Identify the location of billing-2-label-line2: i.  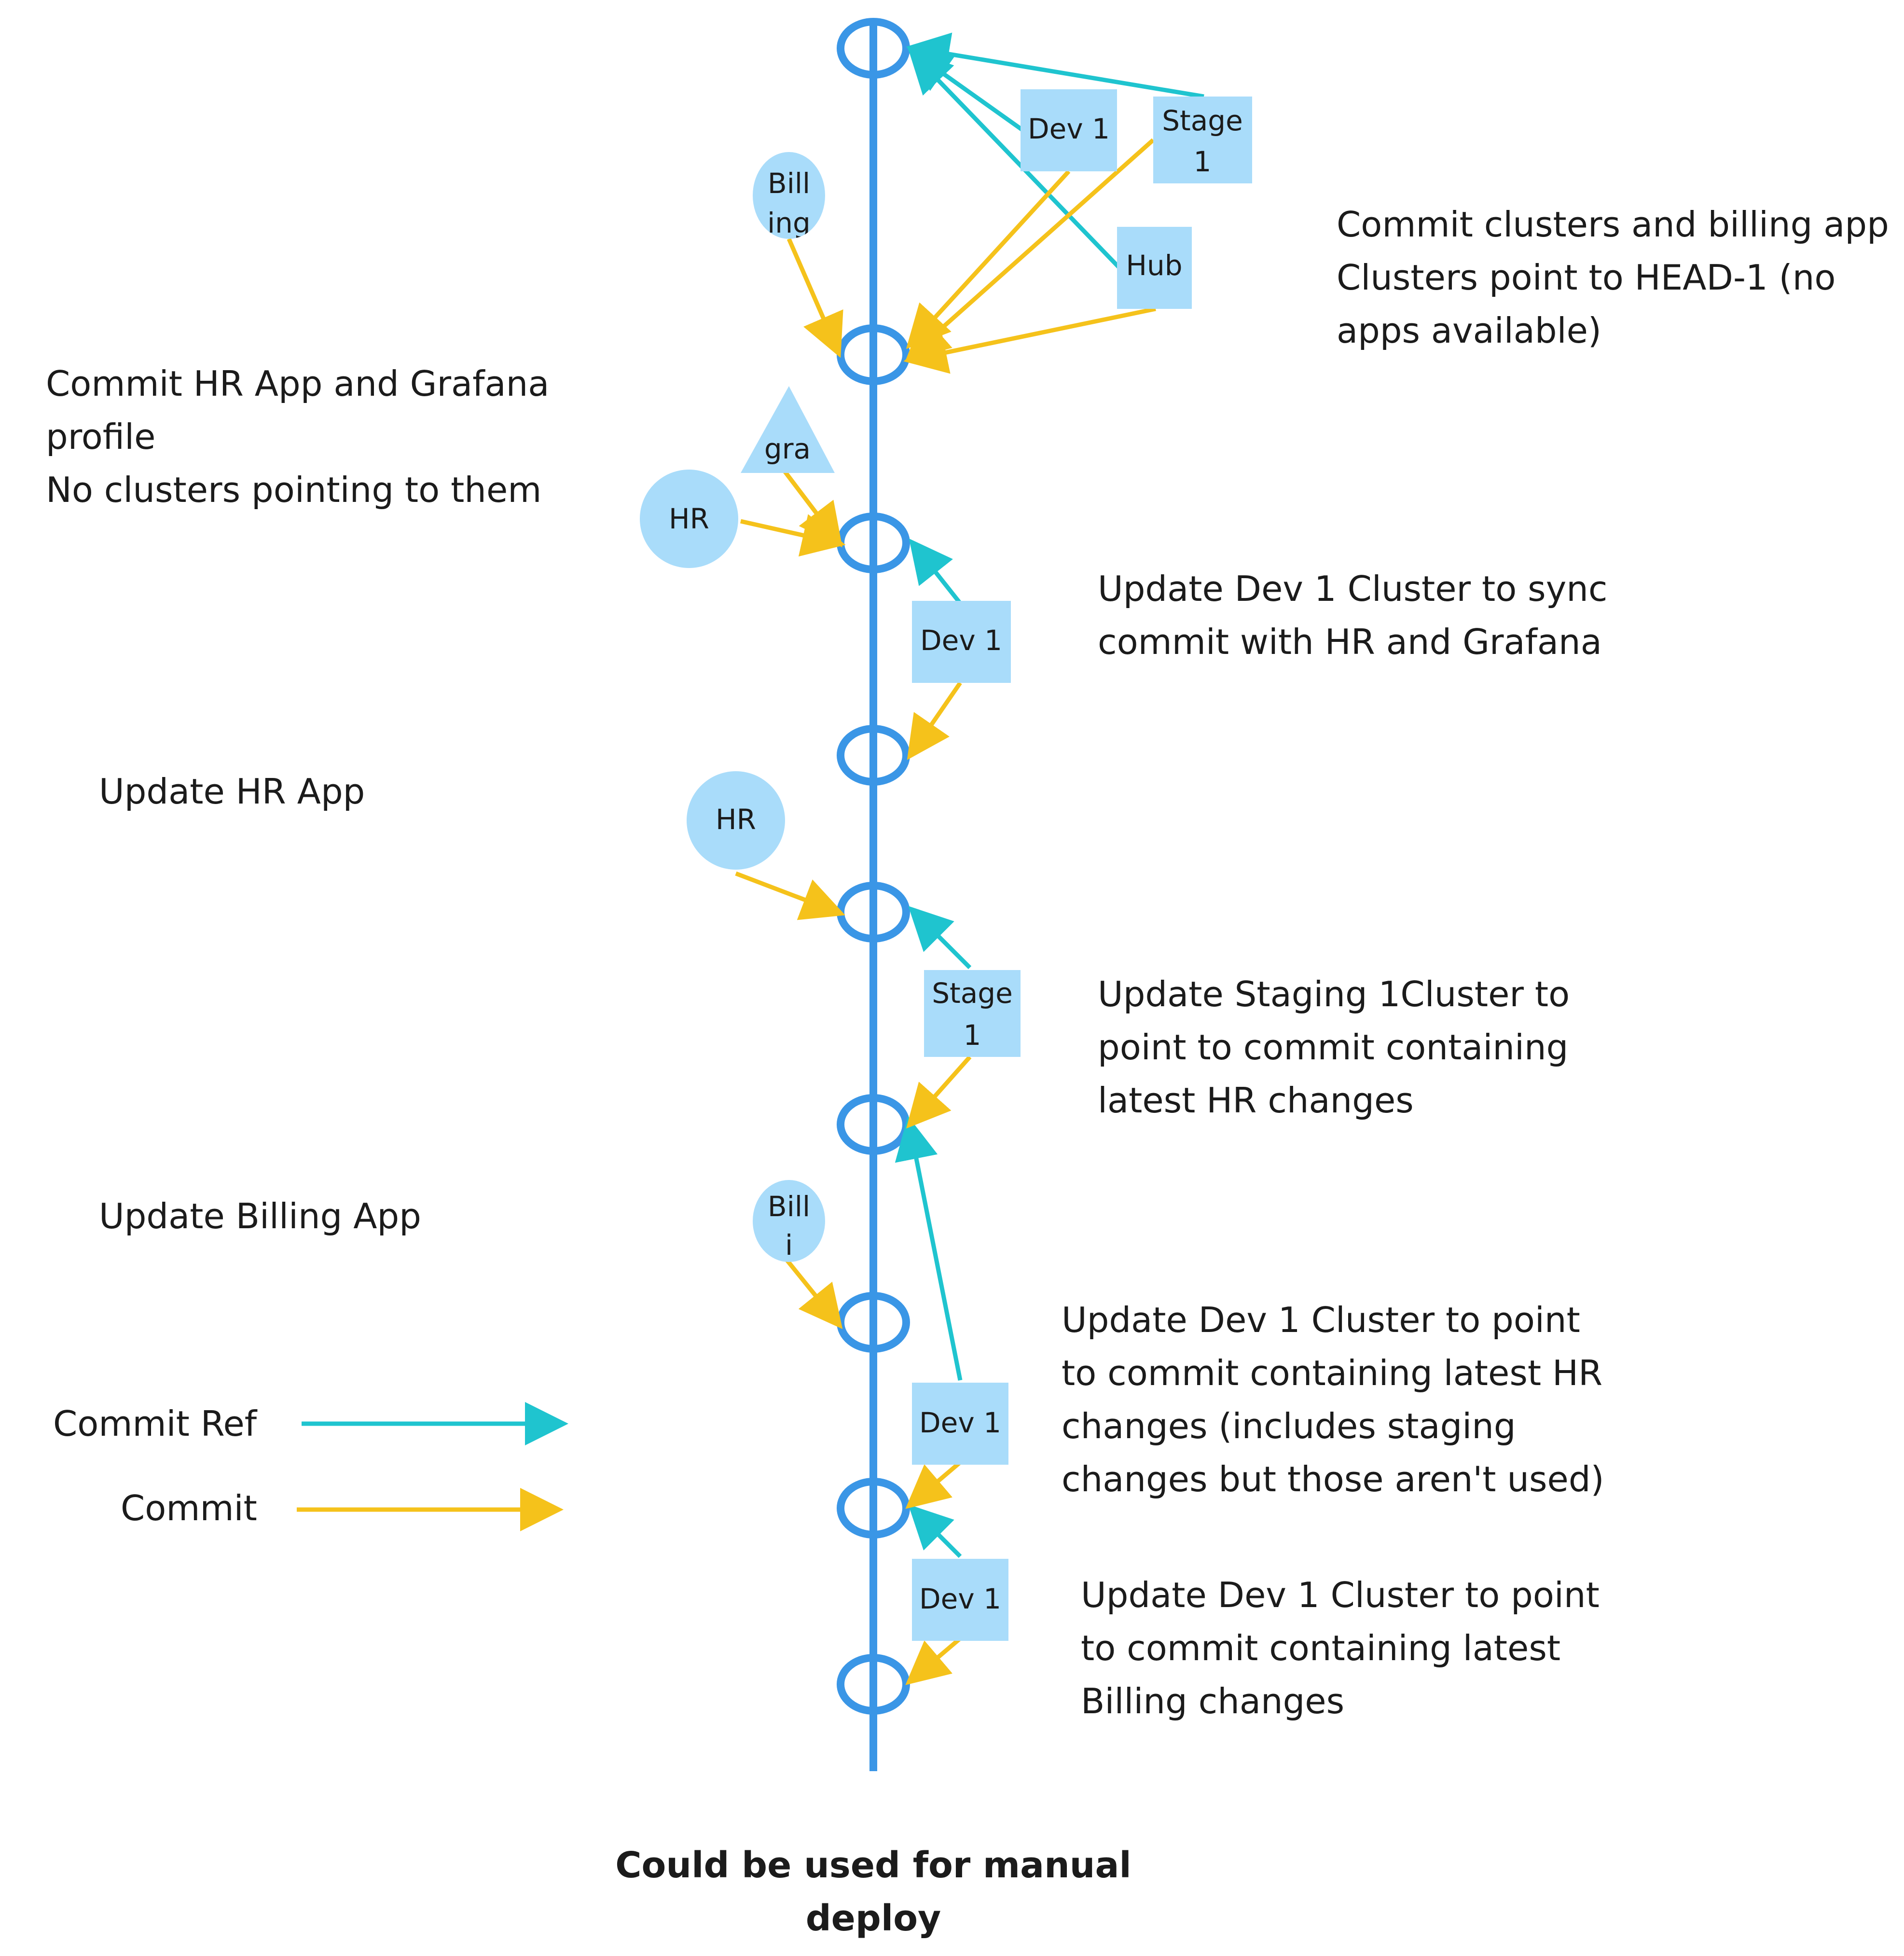
(789, 1246).